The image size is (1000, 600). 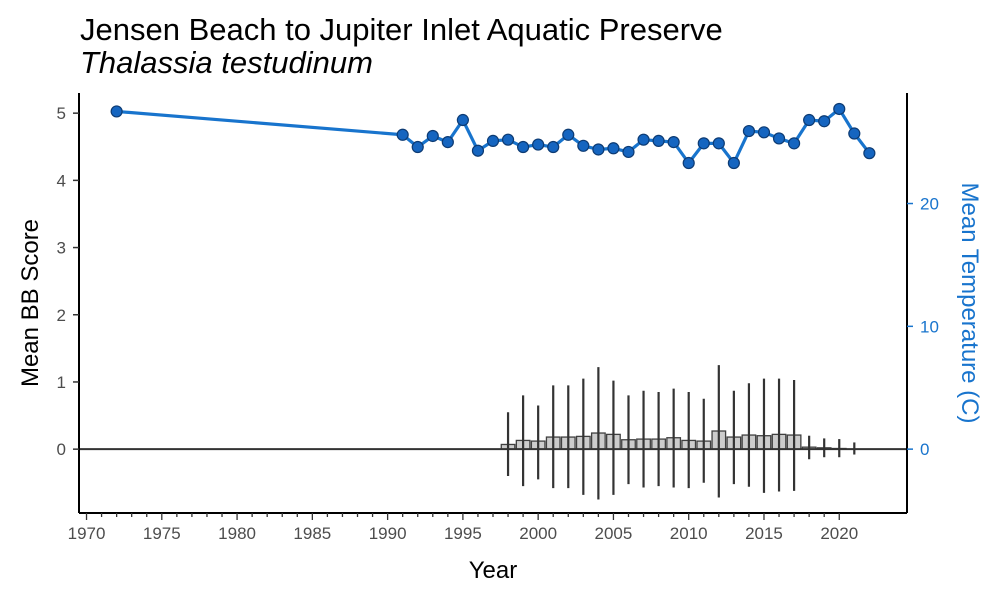 What do you see at coordinates (538, 533) in the screenshot?
I see `x-tick-label: 2000` at bounding box center [538, 533].